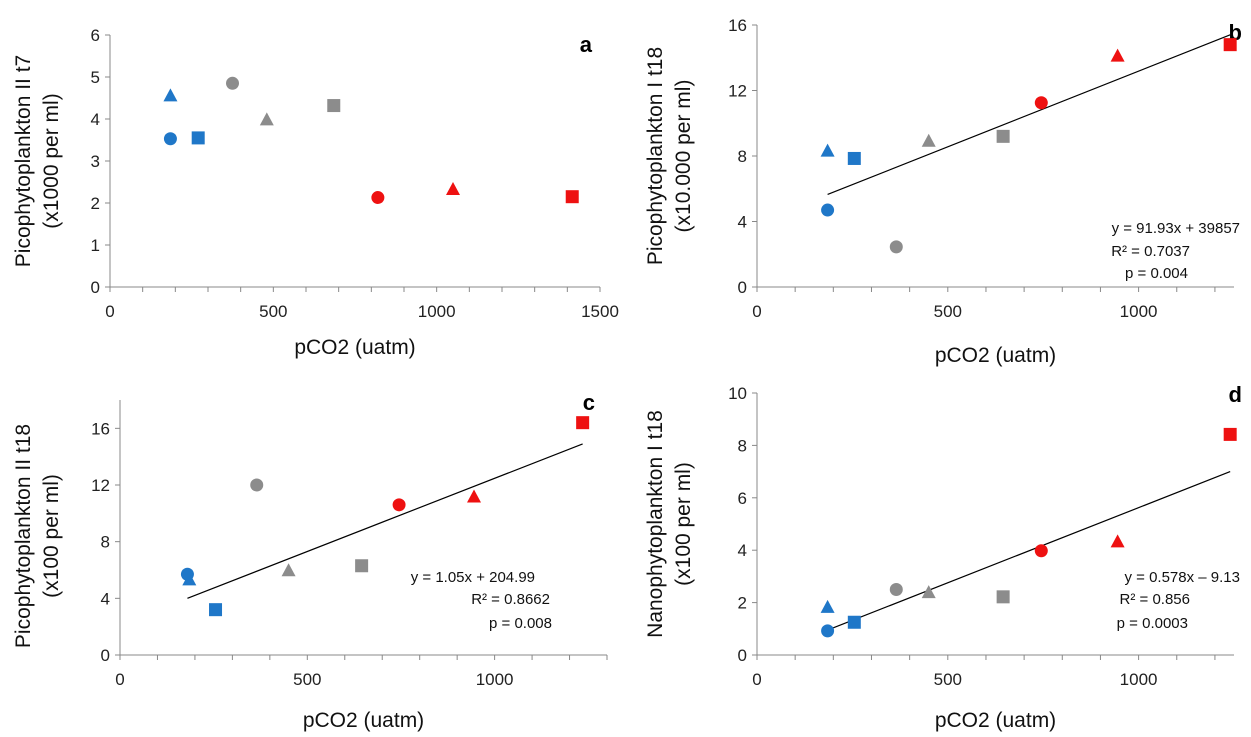 Image resolution: width=1251 pixels, height=737 pixels. Describe the element at coordinates (95, 77) in the screenshot. I see `y-tick-label: 5` at that location.